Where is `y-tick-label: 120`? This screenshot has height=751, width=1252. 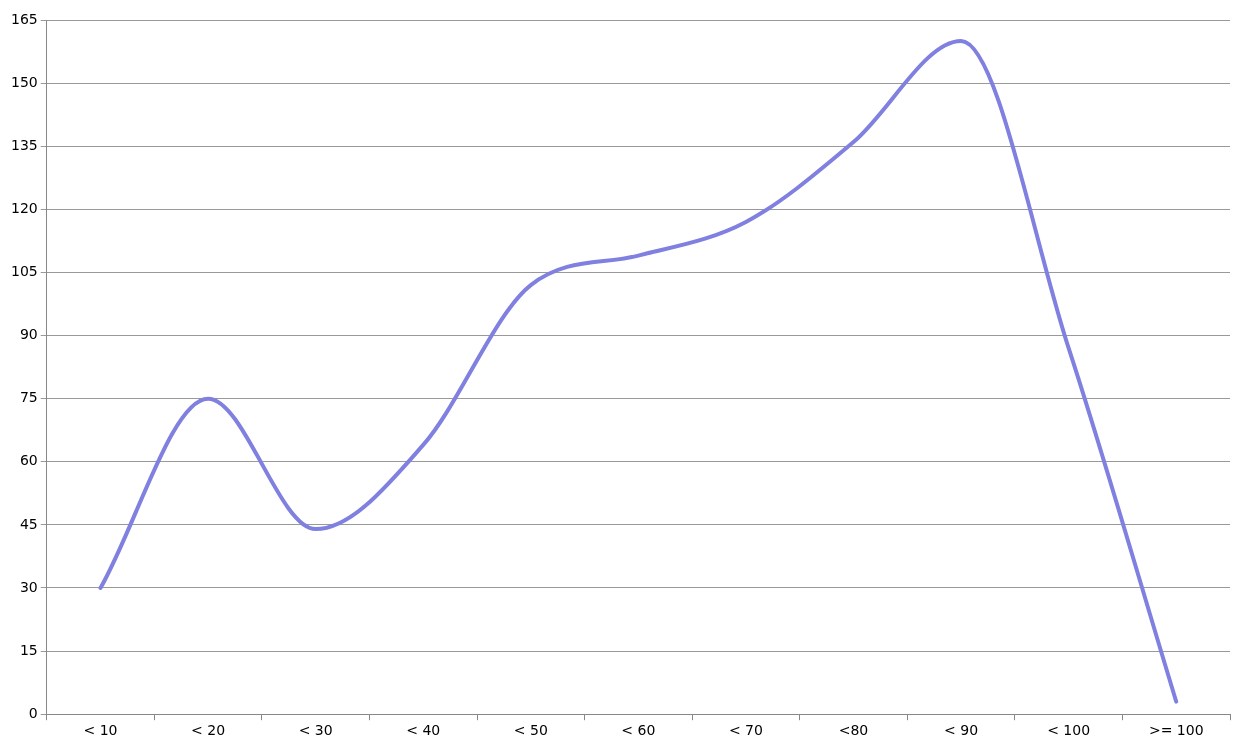 y-tick-label: 120 is located at coordinates (24, 207).